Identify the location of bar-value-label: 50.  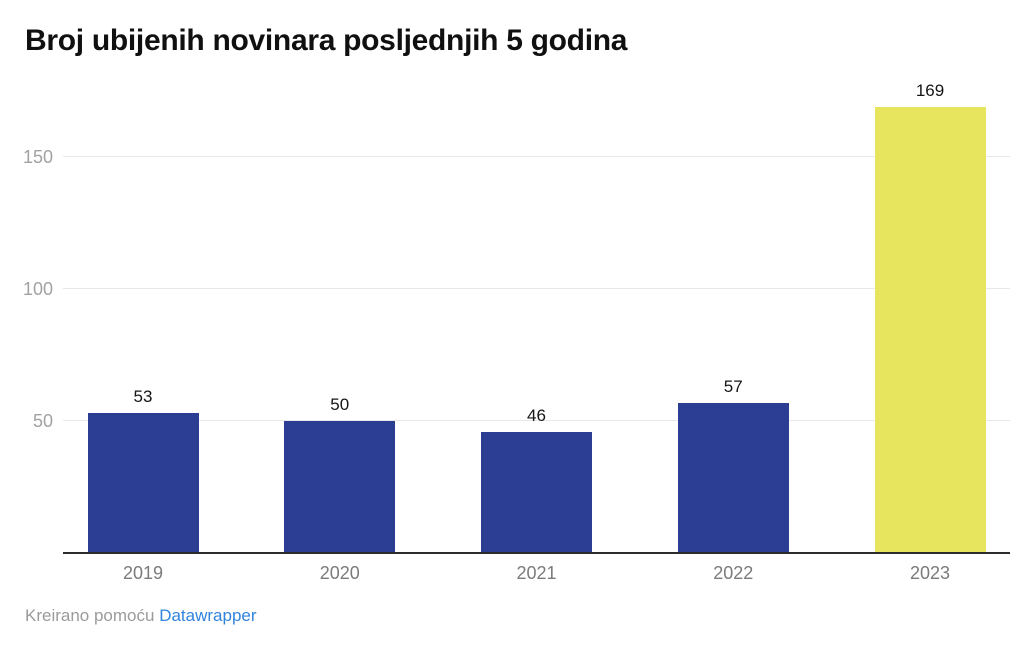
(340, 404).